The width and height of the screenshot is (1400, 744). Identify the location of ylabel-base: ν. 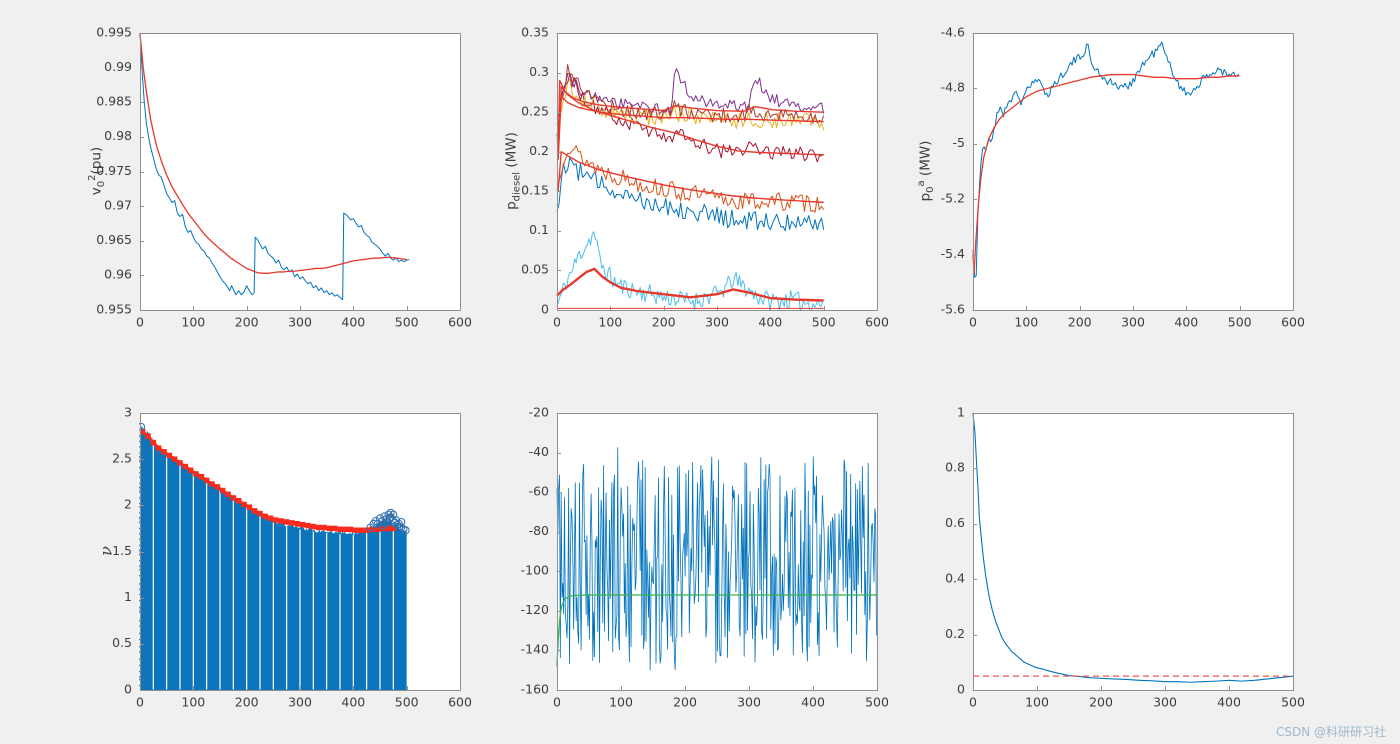
(106, 551).